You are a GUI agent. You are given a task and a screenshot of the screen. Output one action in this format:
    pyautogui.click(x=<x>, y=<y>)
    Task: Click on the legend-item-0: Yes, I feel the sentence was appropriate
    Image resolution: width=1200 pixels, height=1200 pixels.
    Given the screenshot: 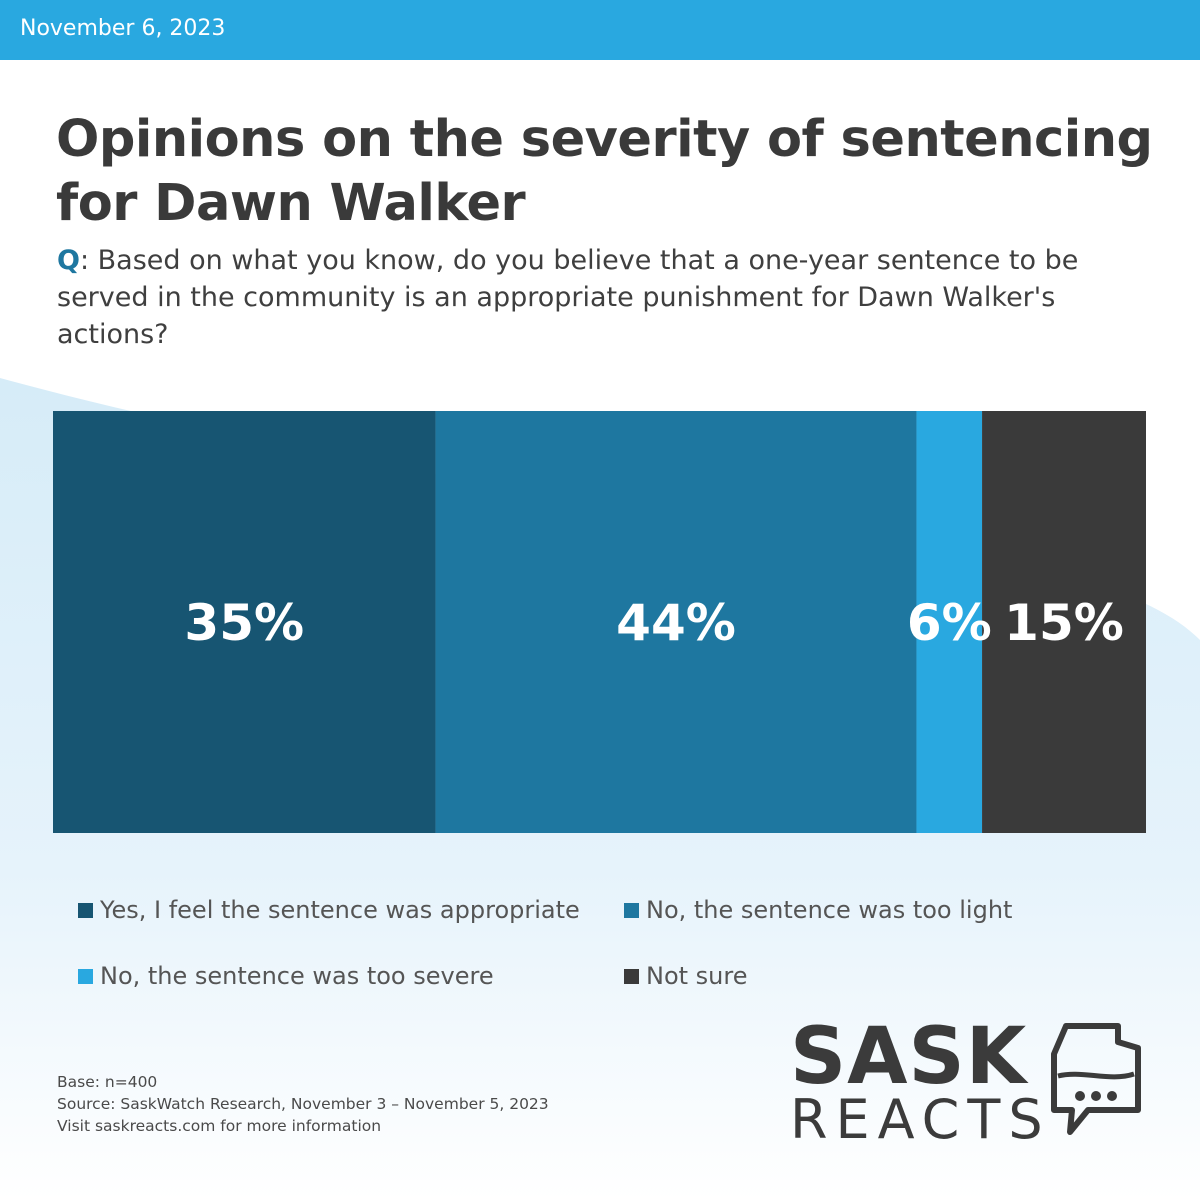 What is the action you would take?
    pyautogui.click(x=329, y=910)
    